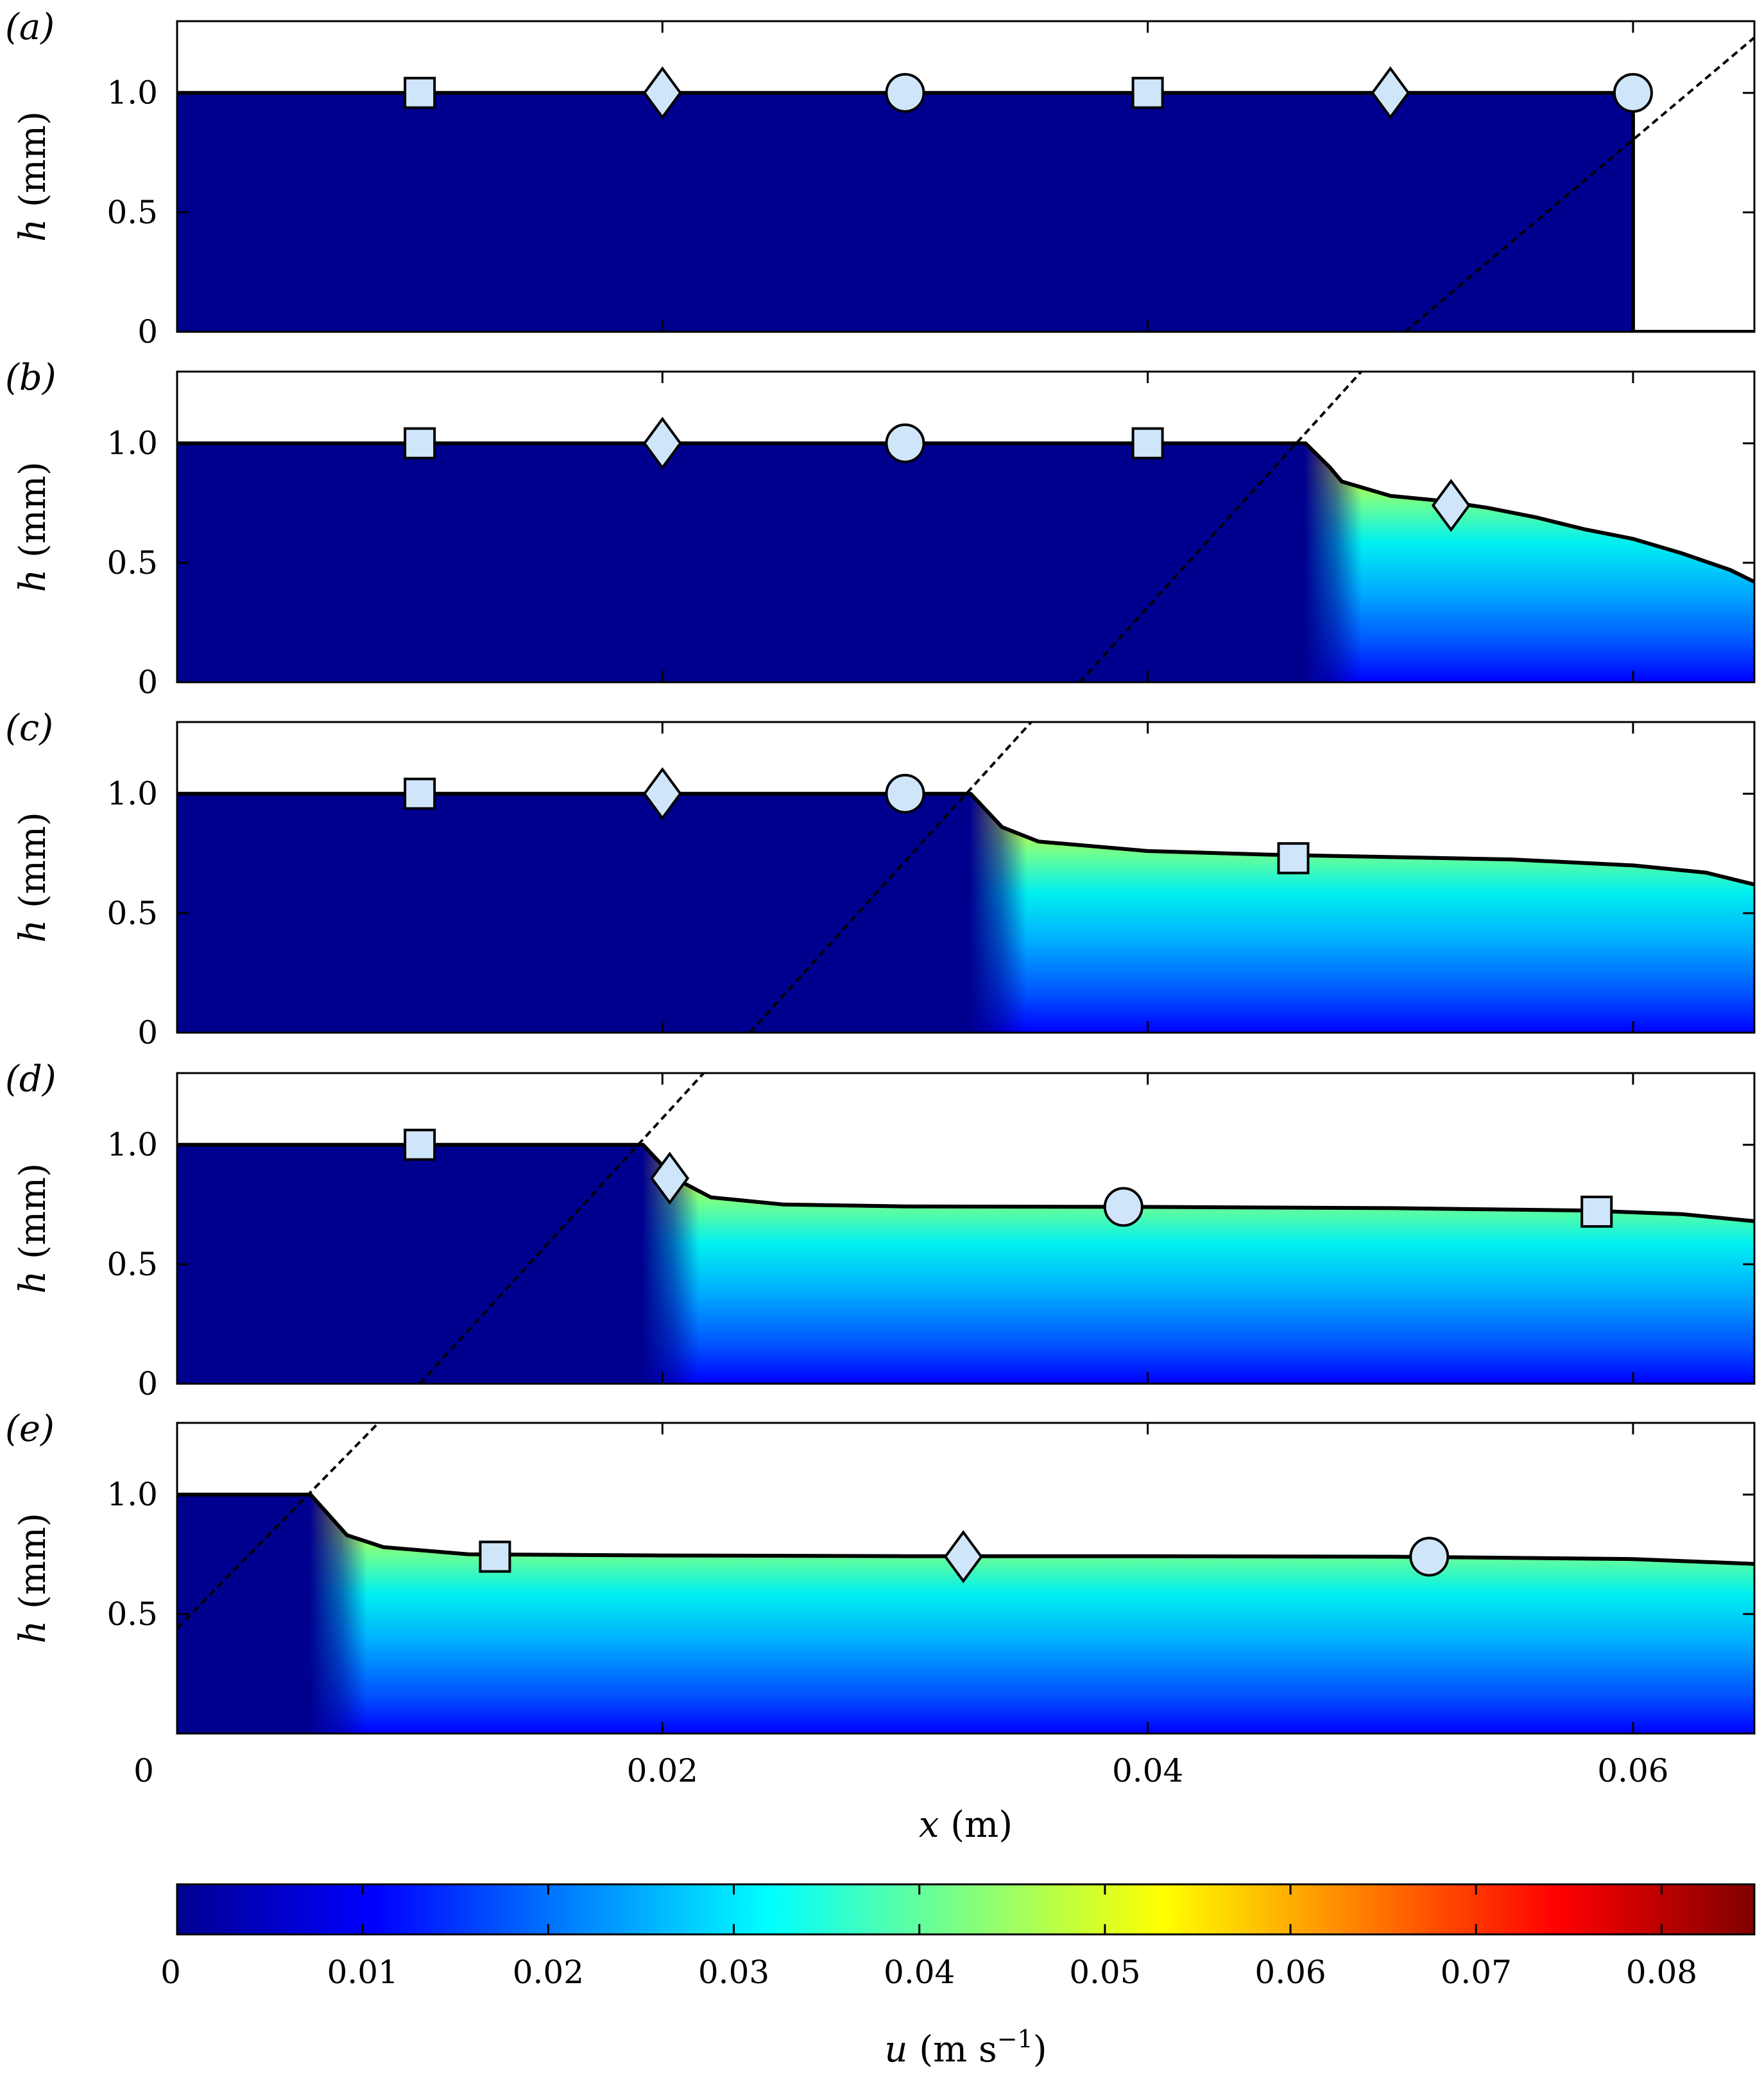 The width and height of the screenshot is (1764, 2082). What do you see at coordinates (29, 728) in the screenshot?
I see `panel-label: (c)` at bounding box center [29, 728].